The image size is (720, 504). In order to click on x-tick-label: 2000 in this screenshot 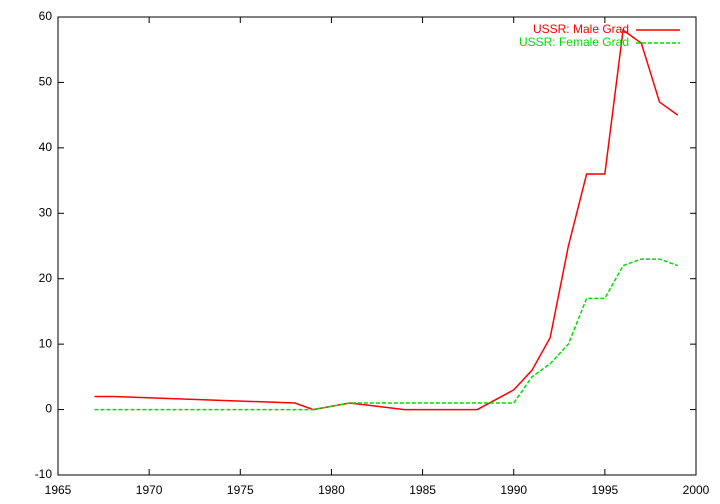, I will do `click(696, 490)`.